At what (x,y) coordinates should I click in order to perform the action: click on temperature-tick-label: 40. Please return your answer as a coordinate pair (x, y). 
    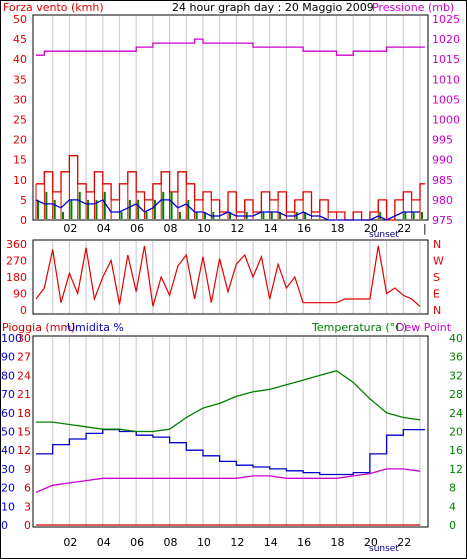
    Looking at the image, I should click on (456, 338).